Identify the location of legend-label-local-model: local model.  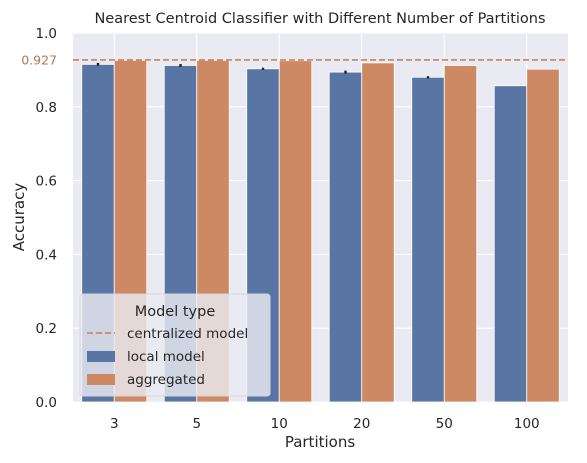
(166, 357).